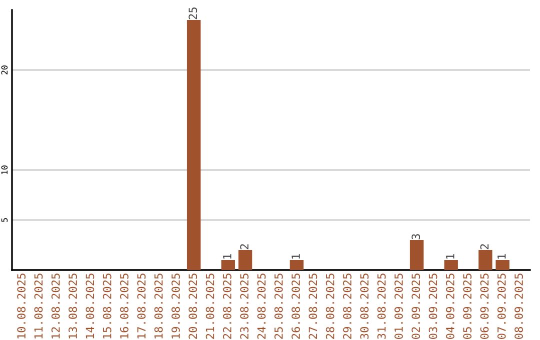 The width and height of the screenshot is (540, 340). Describe the element at coordinates (4, 220) in the screenshot. I see `y-tick-label: 5` at that location.